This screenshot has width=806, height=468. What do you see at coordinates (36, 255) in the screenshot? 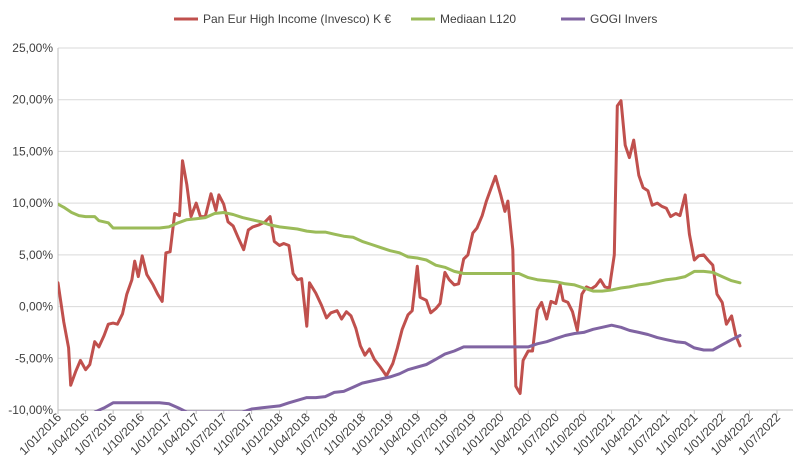
I see `y-tick-label: 5,00%` at bounding box center [36, 255].